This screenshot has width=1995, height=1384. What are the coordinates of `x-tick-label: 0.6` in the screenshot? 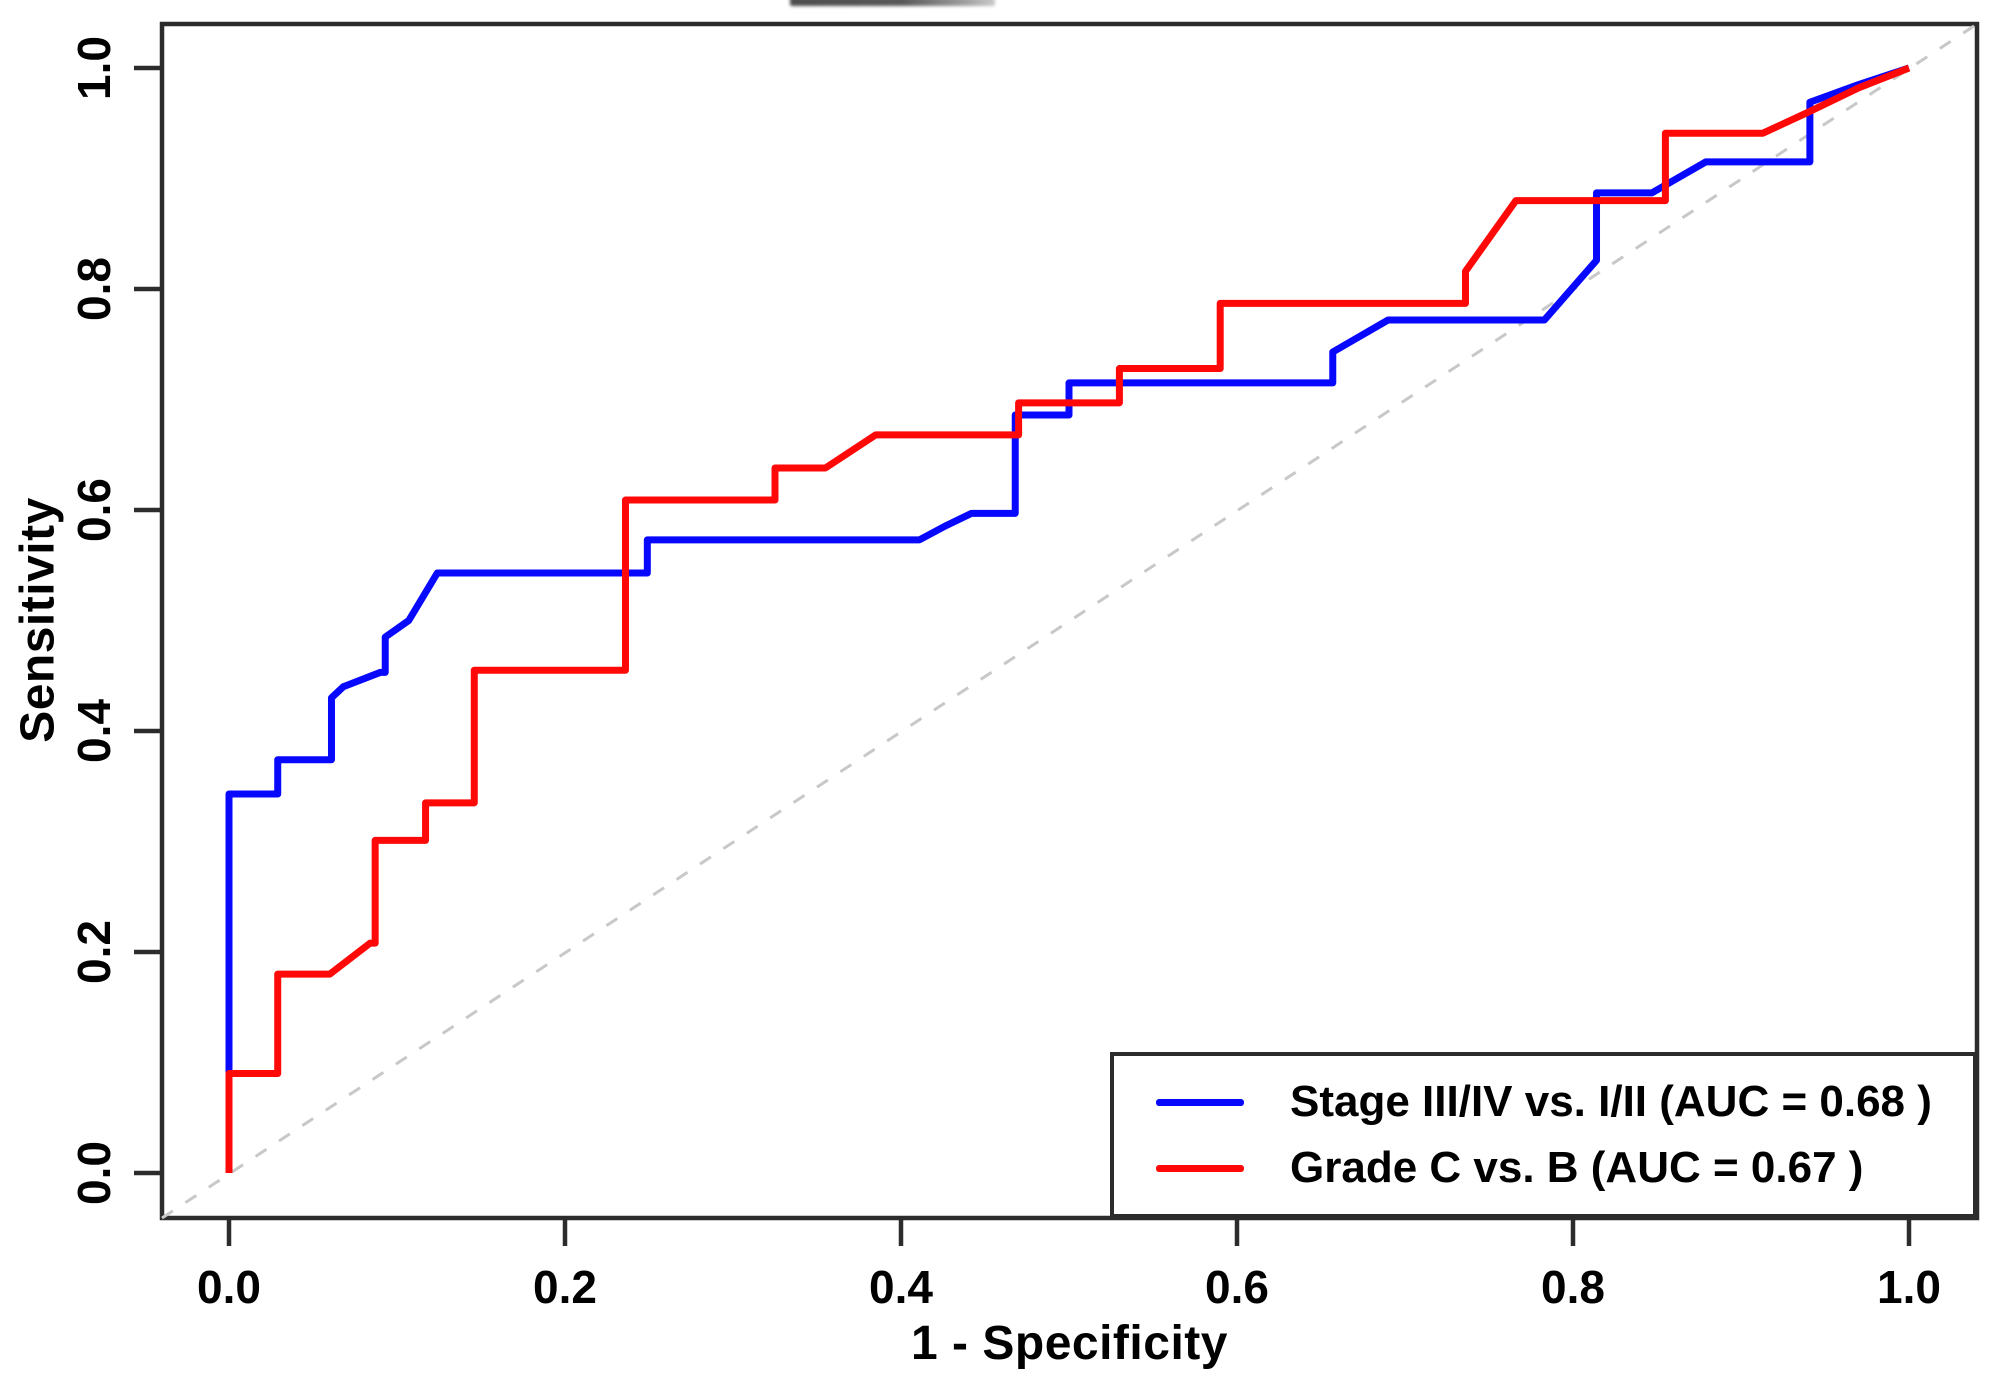 It's located at (1237, 1287).